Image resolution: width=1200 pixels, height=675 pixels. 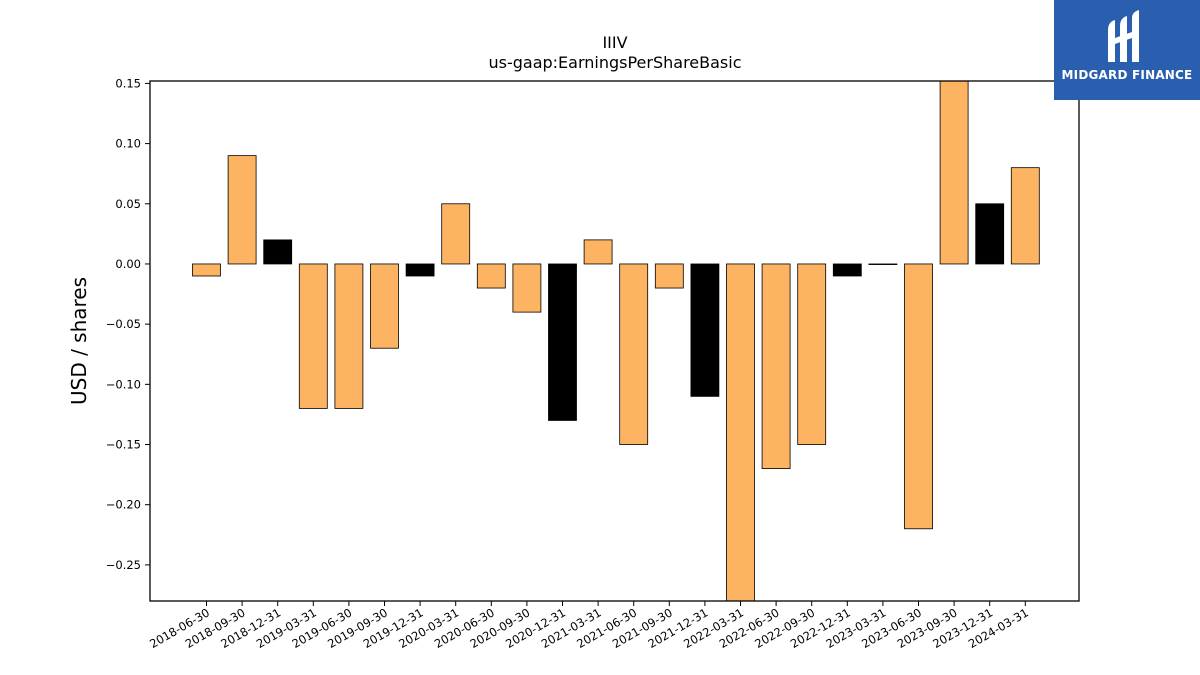 What do you see at coordinates (128, 204) in the screenshot?
I see `y-tick-label: 0.05` at bounding box center [128, 204].